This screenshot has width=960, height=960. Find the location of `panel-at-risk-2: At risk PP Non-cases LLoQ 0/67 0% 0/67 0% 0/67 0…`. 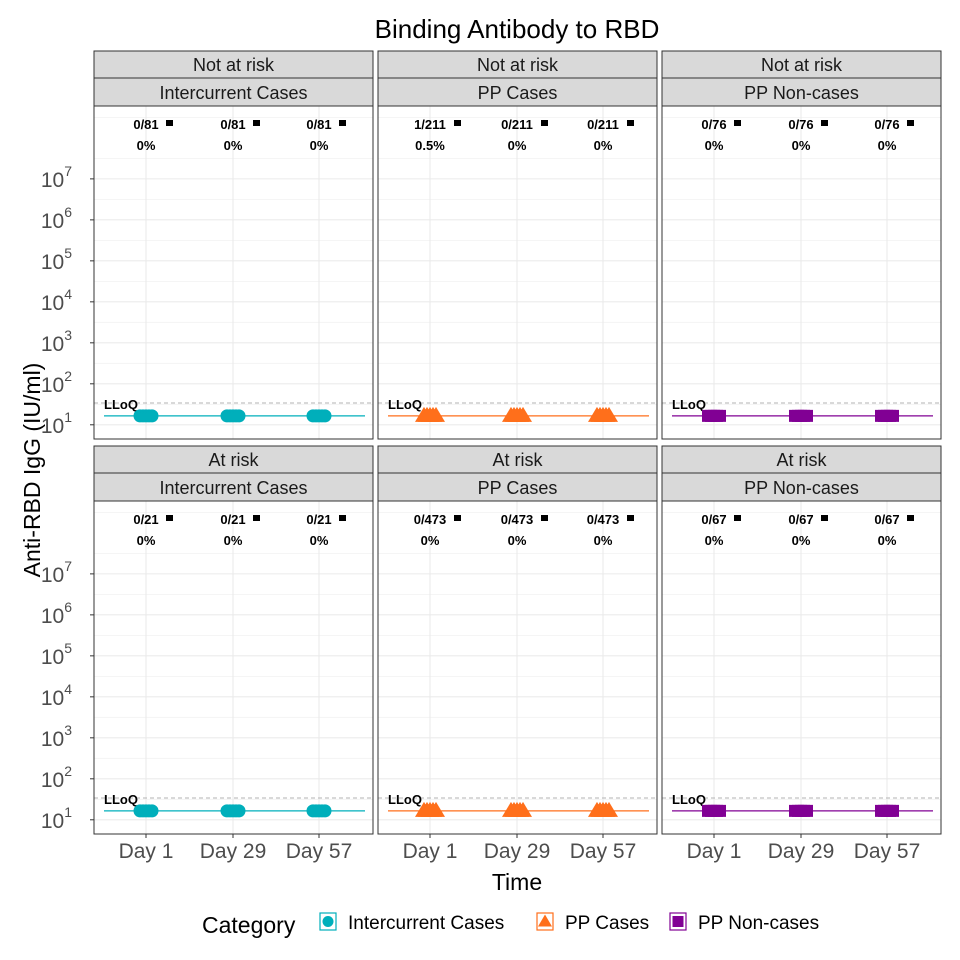

panel-at-risk-2: At risk PP Non-cases LLoQ 0/67 0% 0/67 0% 0/67 0… is located at coordinates (801, 640).